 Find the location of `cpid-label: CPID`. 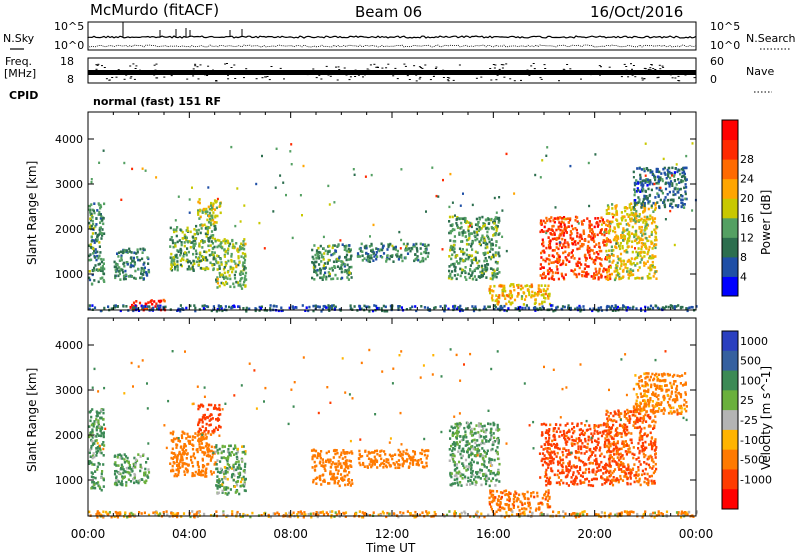

cpid-label: CPID is located at coordinates (23, 95).